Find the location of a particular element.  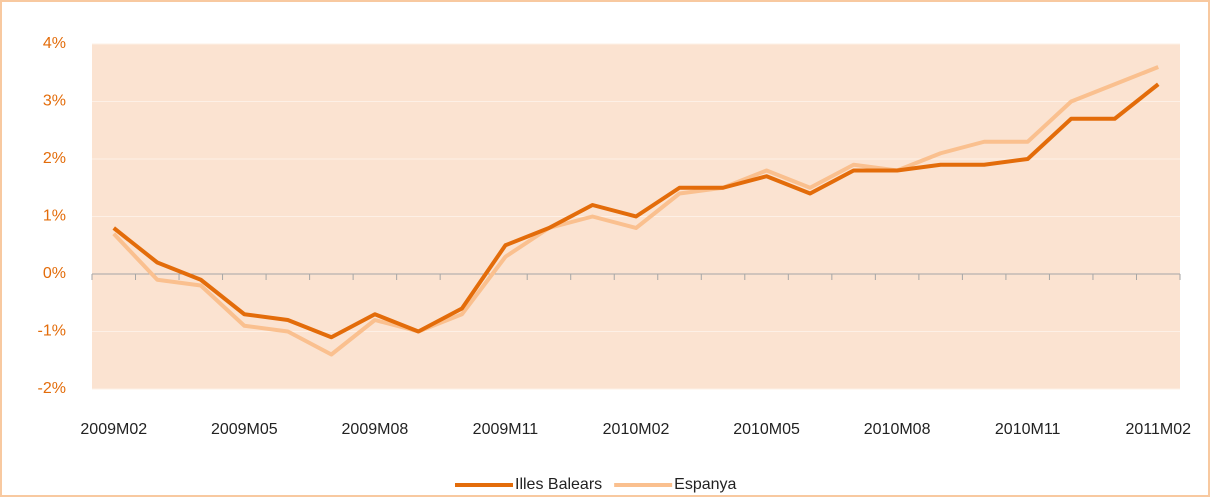

y-tick-label: 1% is located at coordinates (54, 216).